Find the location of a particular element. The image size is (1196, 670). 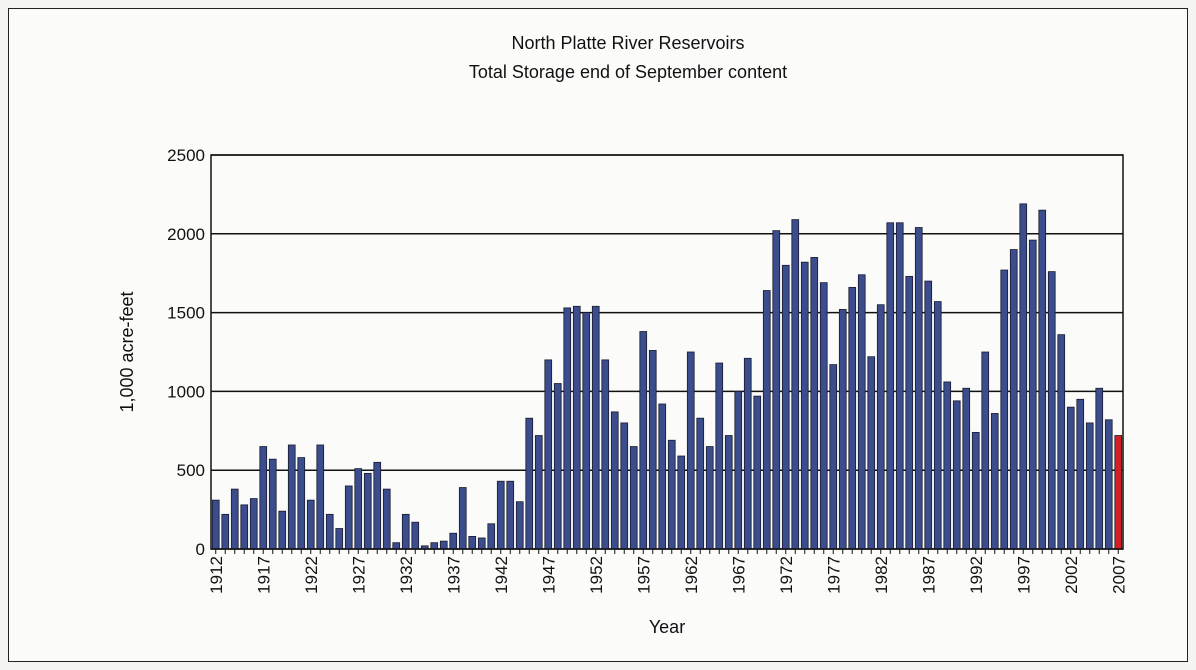

bar-1937 is located at coordinates (453, 541).